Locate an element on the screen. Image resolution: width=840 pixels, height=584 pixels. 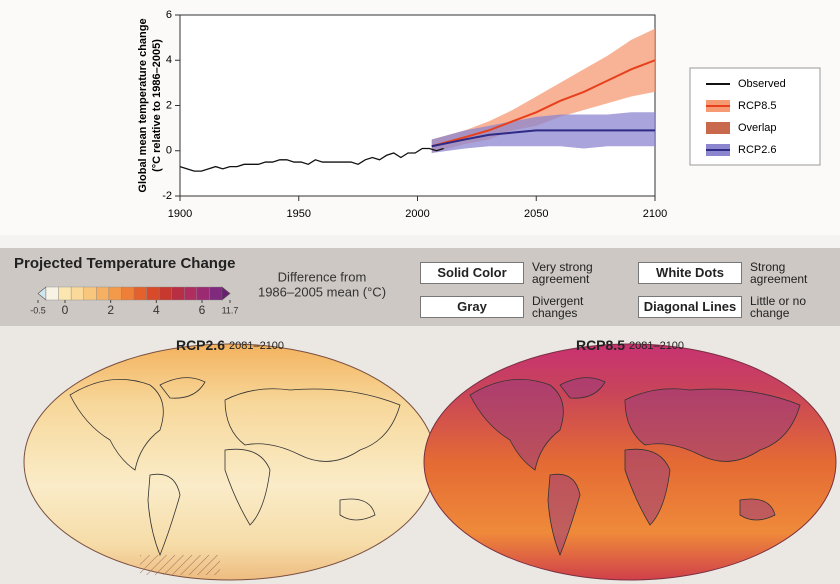
key-box: Gray is located at coordinates (472, 307).